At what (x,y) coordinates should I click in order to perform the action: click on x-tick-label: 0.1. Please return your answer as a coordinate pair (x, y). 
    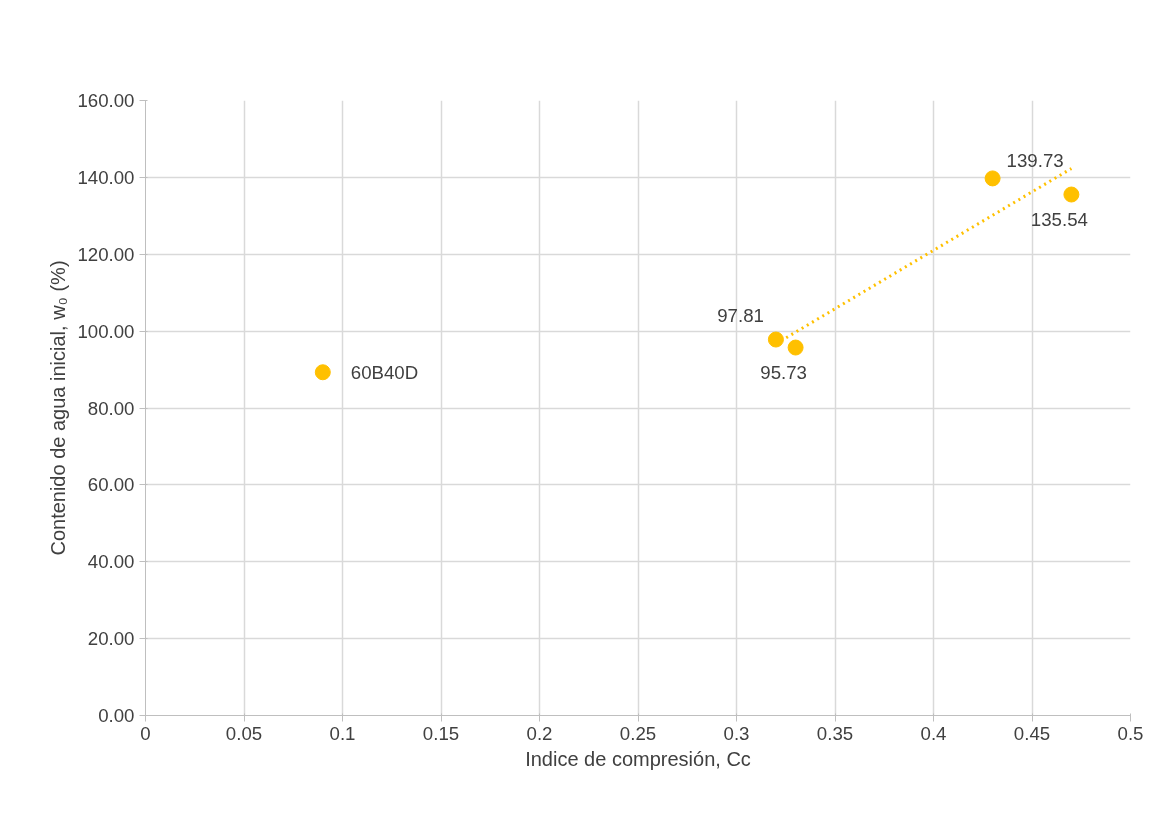
    Looking at the image, I should click on (342, 733).